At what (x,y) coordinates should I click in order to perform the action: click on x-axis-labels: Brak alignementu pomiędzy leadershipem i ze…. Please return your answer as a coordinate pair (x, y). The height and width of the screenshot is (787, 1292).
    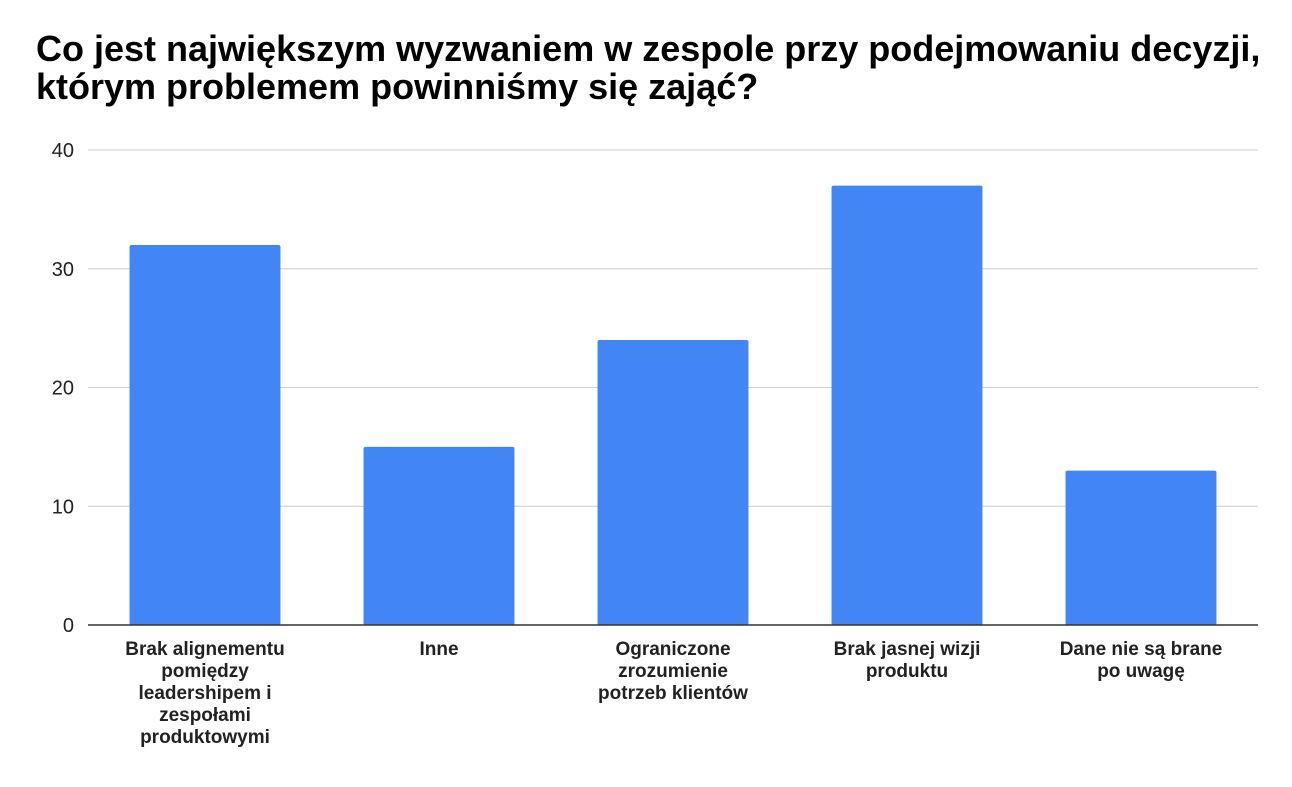
    Looking at the image, I should click on (673, 693).